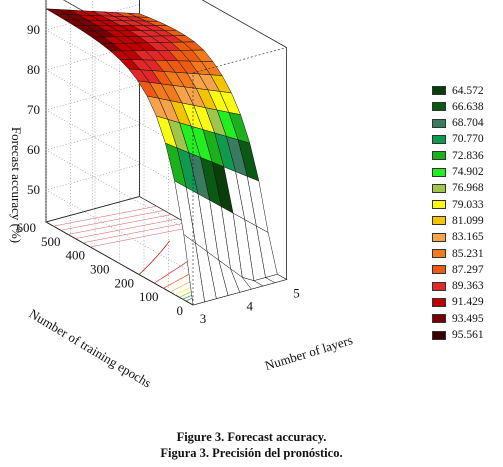 The image size is (503, 467). What do you see at coordinates (468, 90) in the screenshot?
I see `legend-label: 64.572` at bounding box center [468, 90].